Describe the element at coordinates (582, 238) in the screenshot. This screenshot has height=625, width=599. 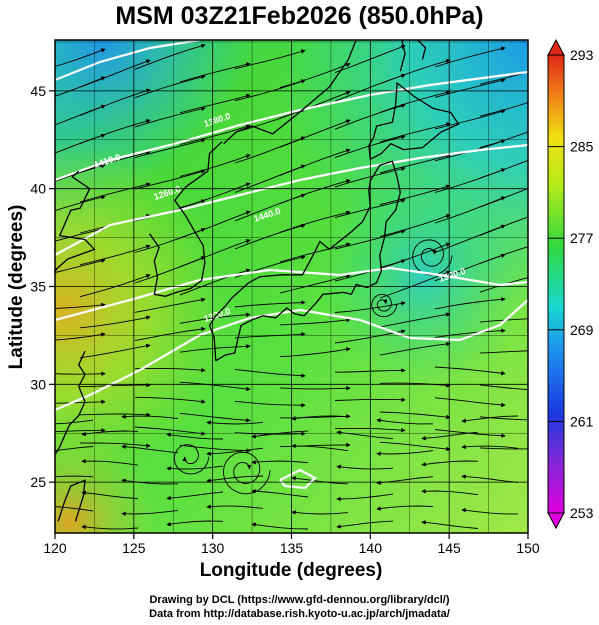
I see `colorbar-tick-label: 277` at that location.